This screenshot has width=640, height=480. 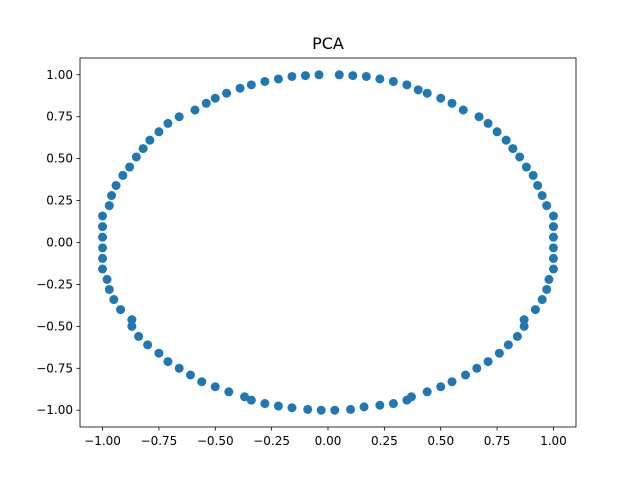 What do you see at coordinates (54, 284) in the screenshot?
I see `y-tick-label: −0.25` at bounding box center [54, 284].